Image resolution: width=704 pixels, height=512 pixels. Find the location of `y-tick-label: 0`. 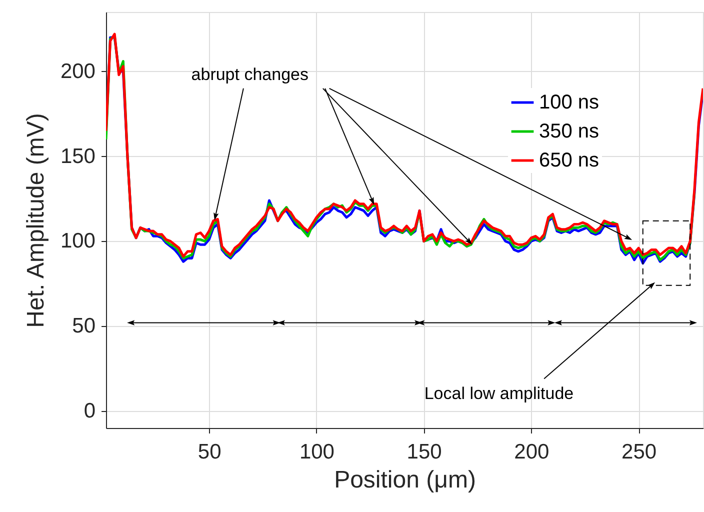

y-tick-label: 0 is located at coordinates (90, 411).